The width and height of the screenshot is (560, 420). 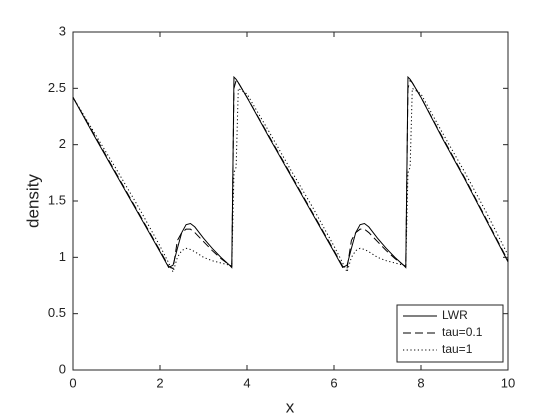 What do you see at coordinates (159, 382) in the screenshot?
I see `x-tick-label: 2` at bounding box center [159, 382].